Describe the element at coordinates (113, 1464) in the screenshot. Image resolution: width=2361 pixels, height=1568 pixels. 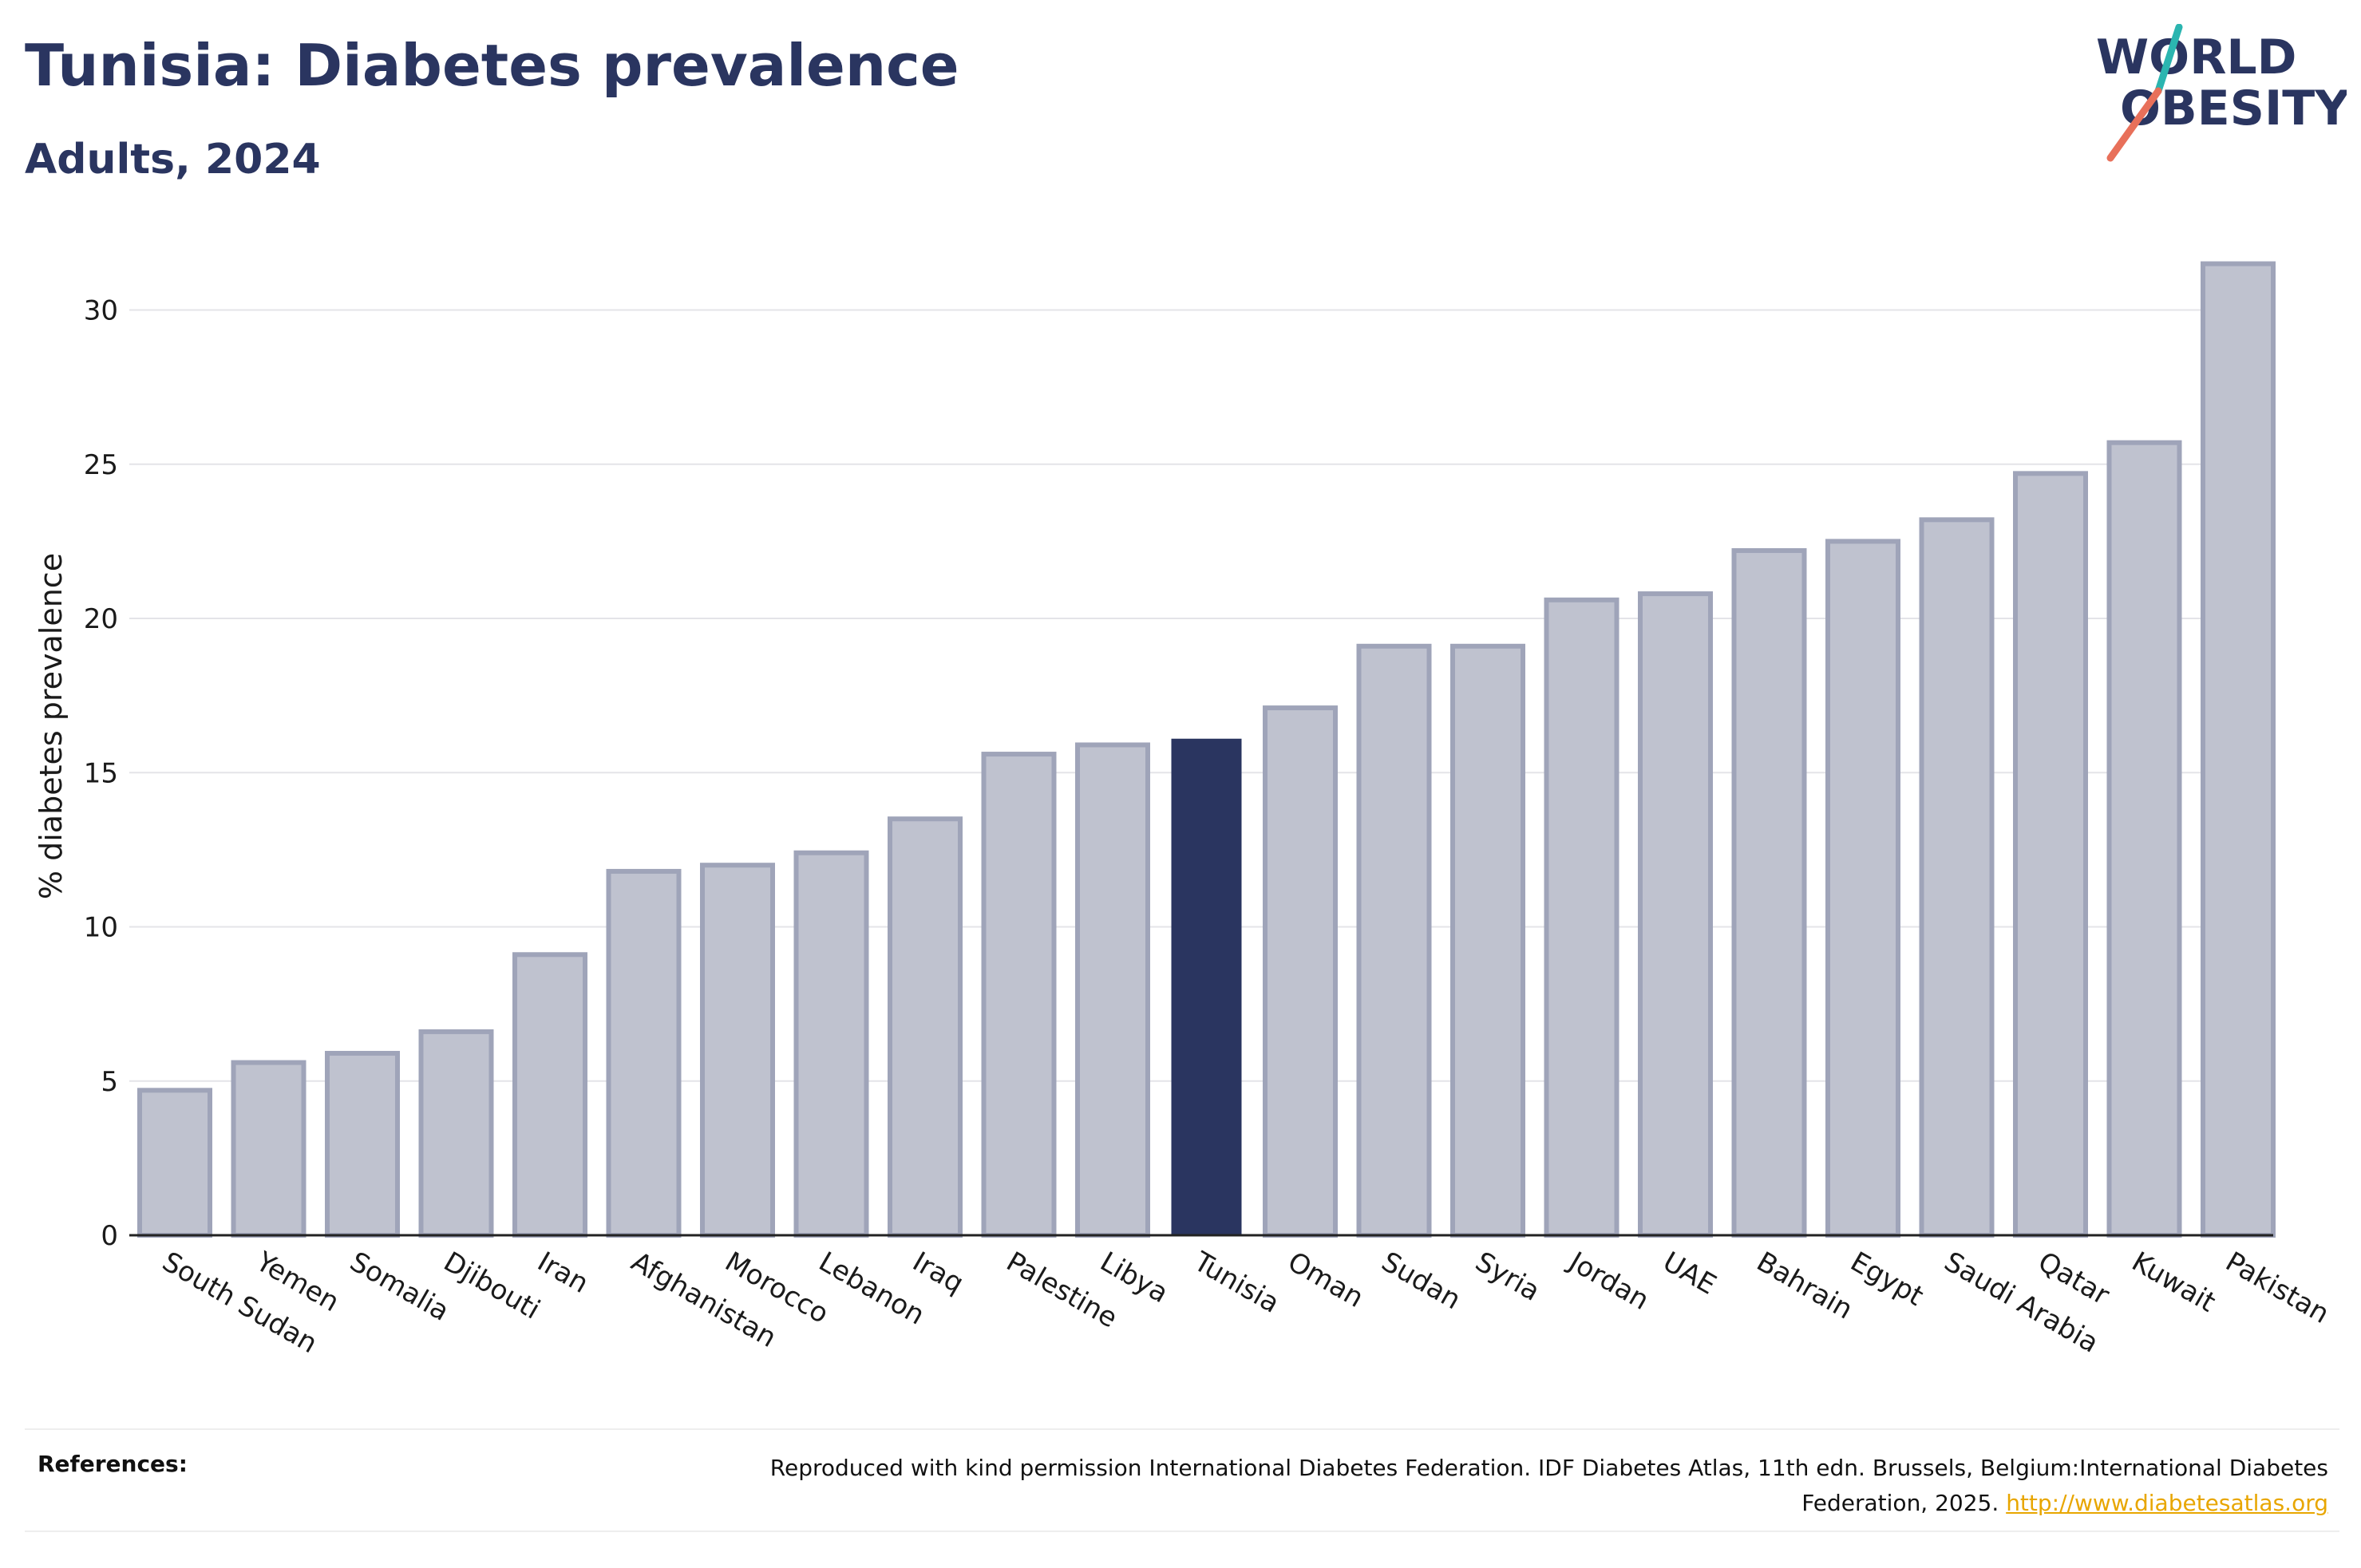
I see `references-label: References:` at that location.